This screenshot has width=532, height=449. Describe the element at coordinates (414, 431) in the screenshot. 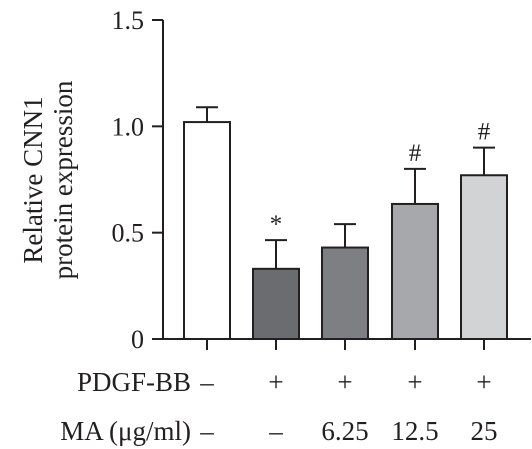

I see `condition-value: 12.5` at that location.